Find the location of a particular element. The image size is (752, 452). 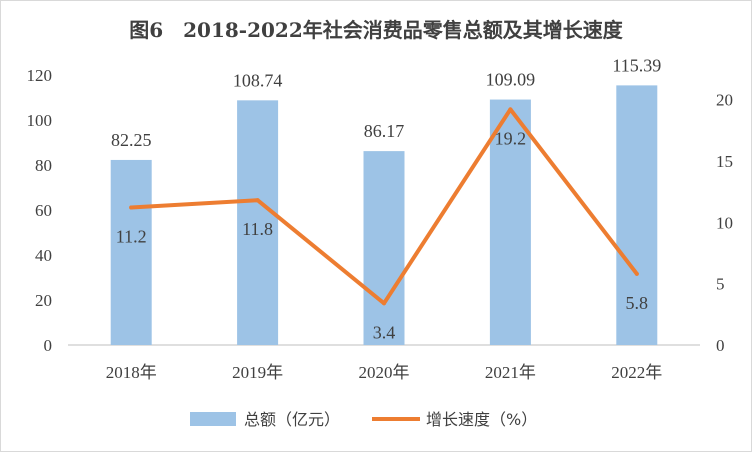

line-value-label: 3.4 is located at coordinates (384, 332).